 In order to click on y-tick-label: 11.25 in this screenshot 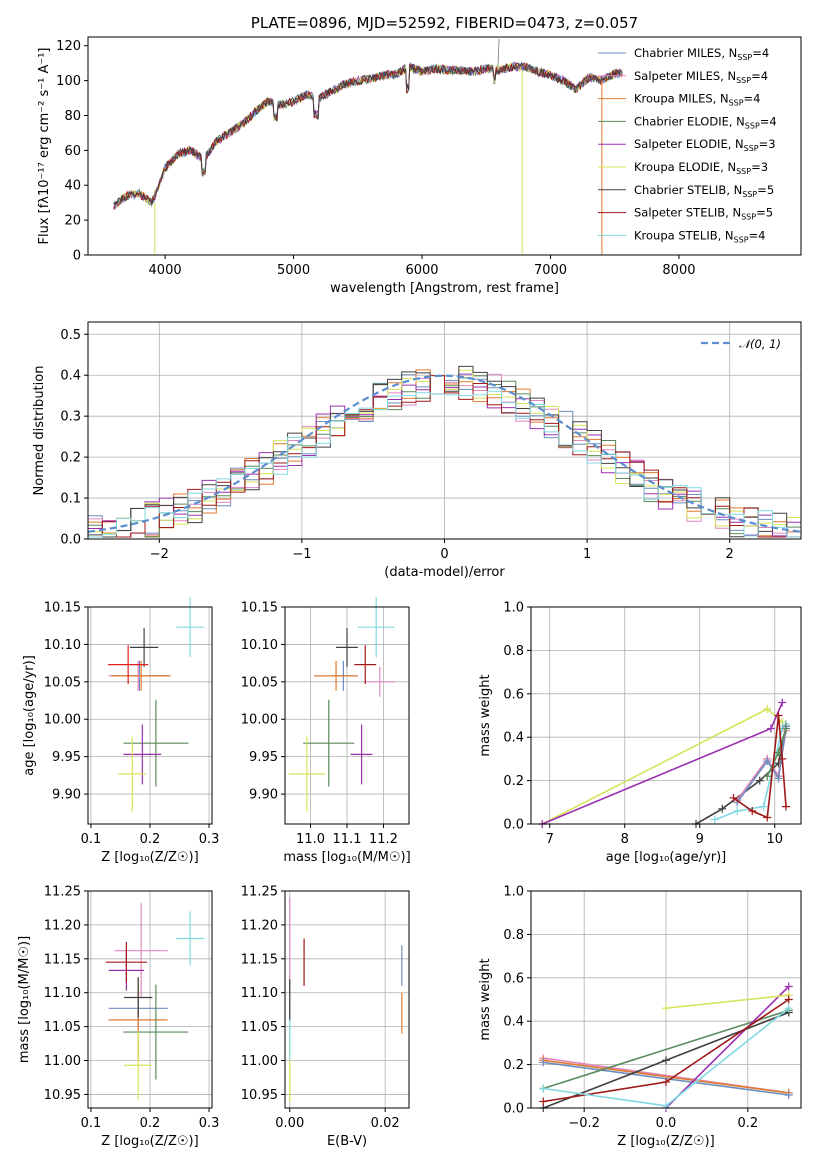, I will do `click(62, 892)`.